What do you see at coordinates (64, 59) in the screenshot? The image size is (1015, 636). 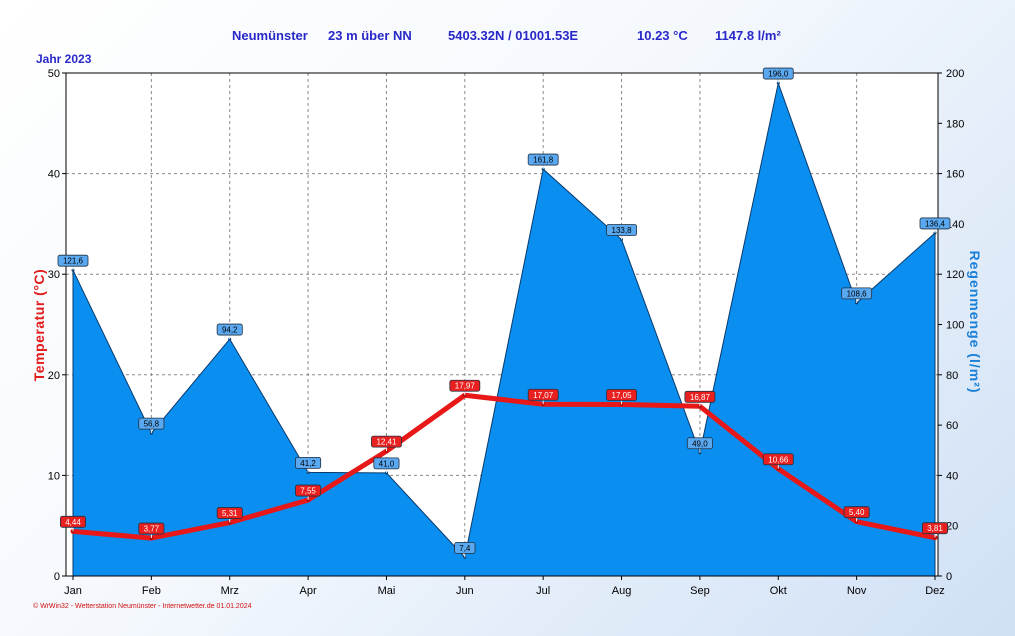 I see `year-label: Jahr 2023` at bounding box center [64, 59].